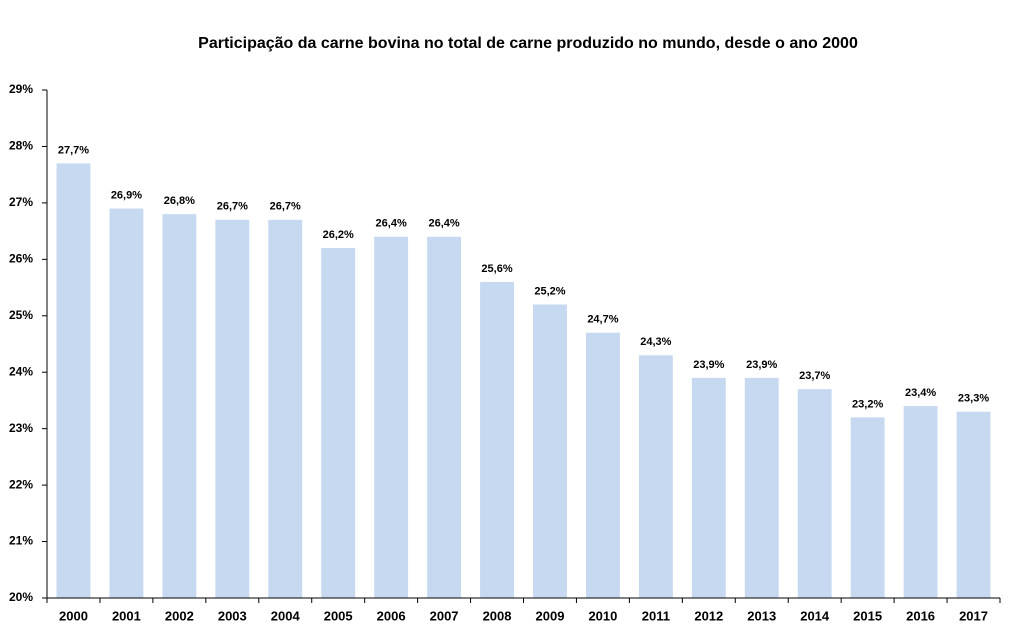  What do you see at coordinates (73, 615) in the screenshot?
I see `x-tick-label: 2000` at bounding box center [73, 615].